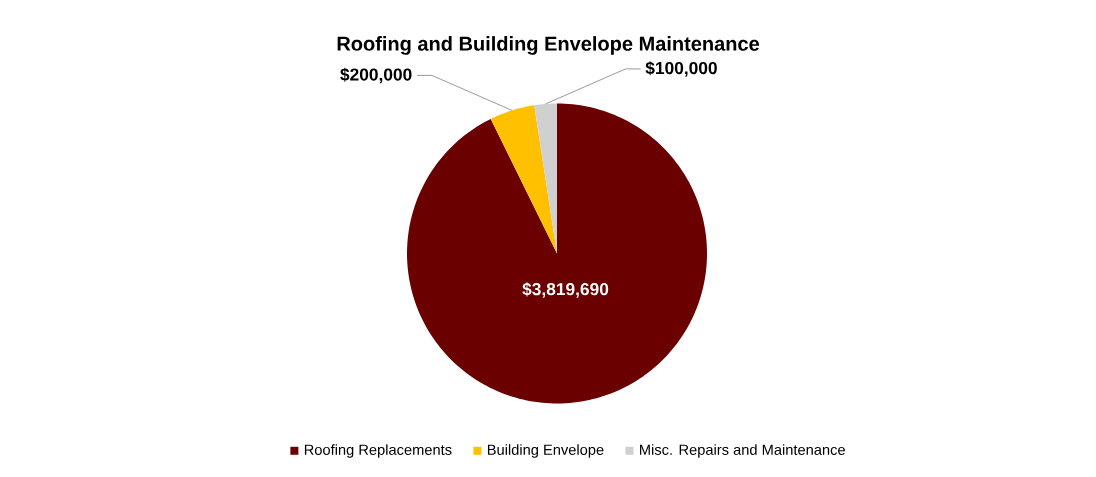  Describe the element at coordinates (378, 451) in the screenshot. I see `legend-label: Roofing Replacements` at that location.